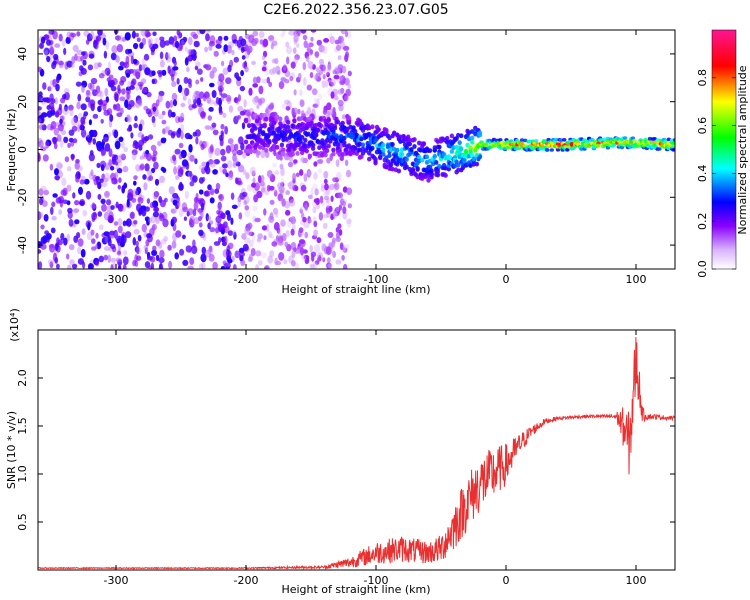  I want to click on y-tick-label: 40, so click(22, 54).